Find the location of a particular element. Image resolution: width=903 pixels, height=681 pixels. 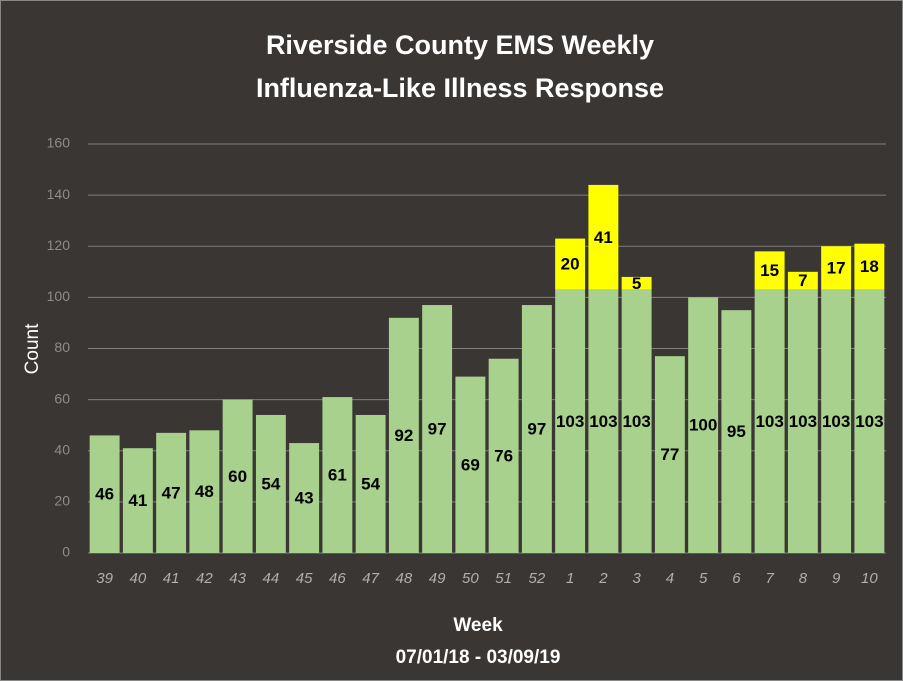

x-tick-label: 6 is located at coordinates (736, 578).